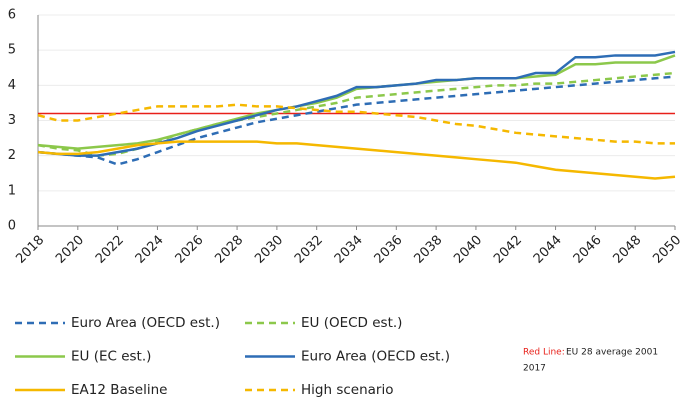  I want to click on x-tick-label: 2026, so click(190, 250).